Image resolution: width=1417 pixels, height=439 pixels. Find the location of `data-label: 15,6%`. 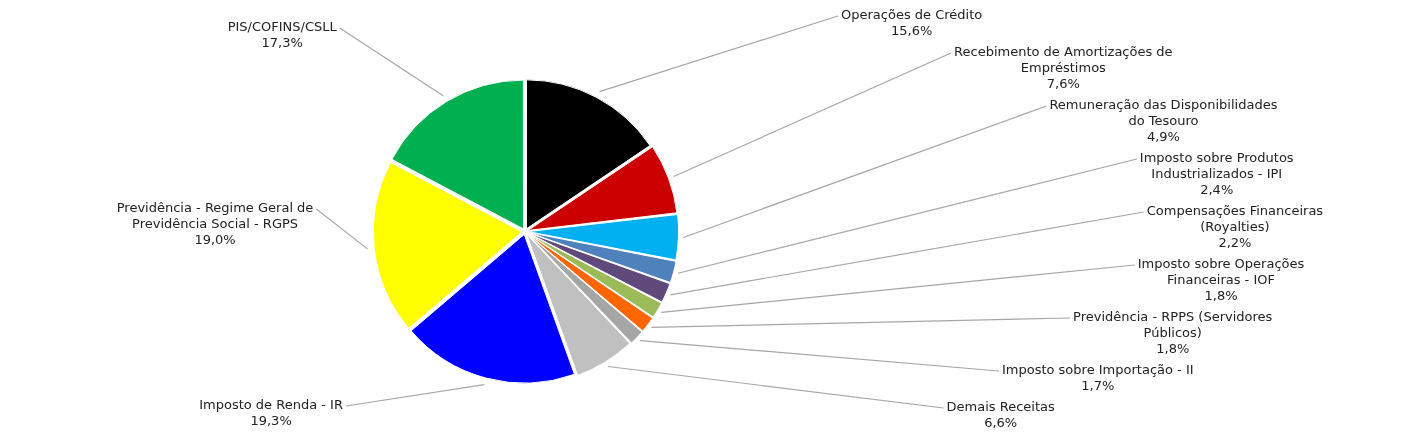

data-label: 15,6% is located at coordinates (911, 31).